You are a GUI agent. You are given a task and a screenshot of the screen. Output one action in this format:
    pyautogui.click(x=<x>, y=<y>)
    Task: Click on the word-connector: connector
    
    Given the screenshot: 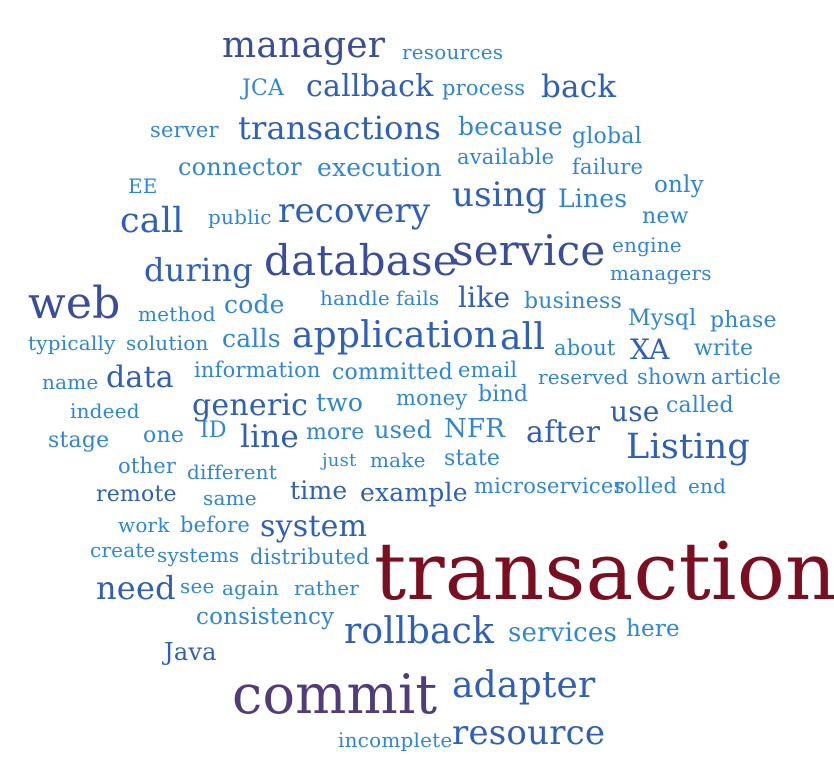 What is the action you would take?
    pyautogui.click(x=240, y=167)
    